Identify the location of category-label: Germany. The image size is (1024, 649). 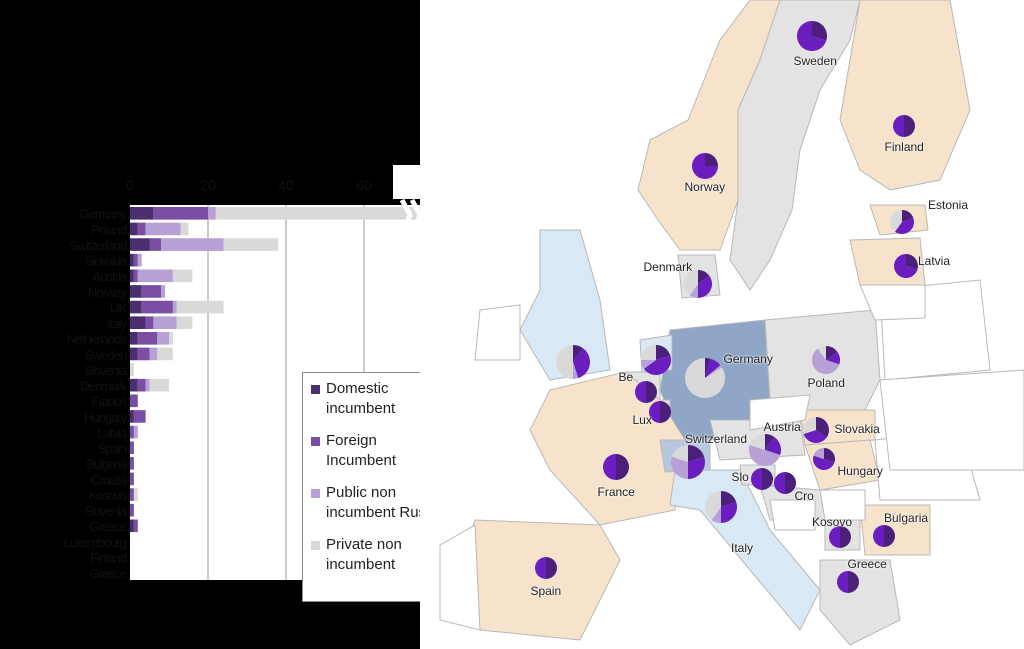
(104, 214).